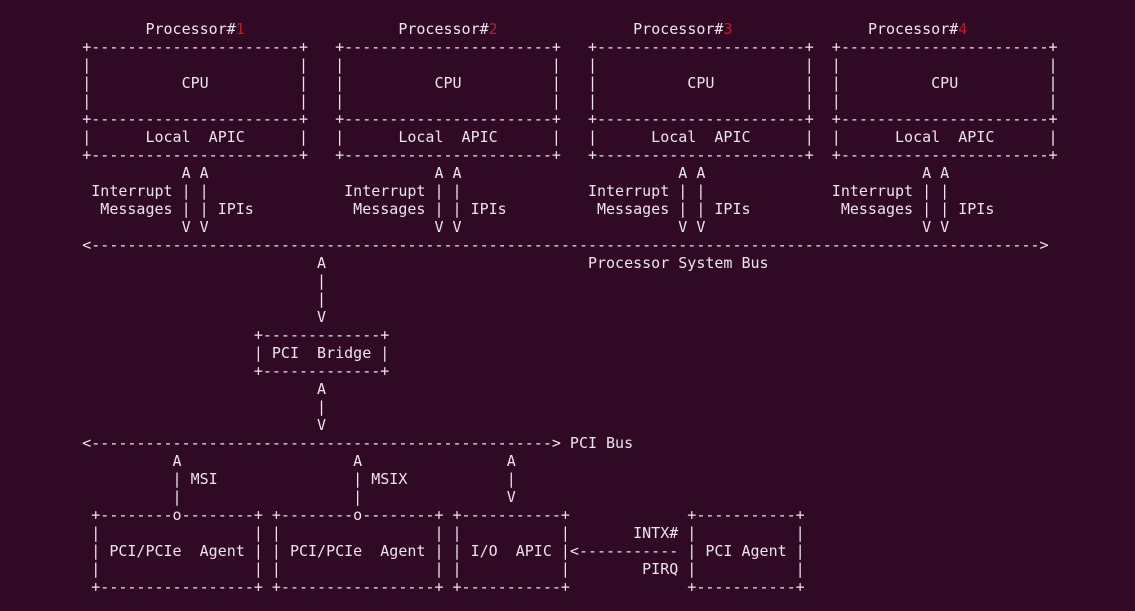 Image resolution: width=1135 pixels, height=611 pixels. What do you see at coordinates (493, 29) in the screenshot?
I see `processor-number: 2` at bounding box center [493, 29].